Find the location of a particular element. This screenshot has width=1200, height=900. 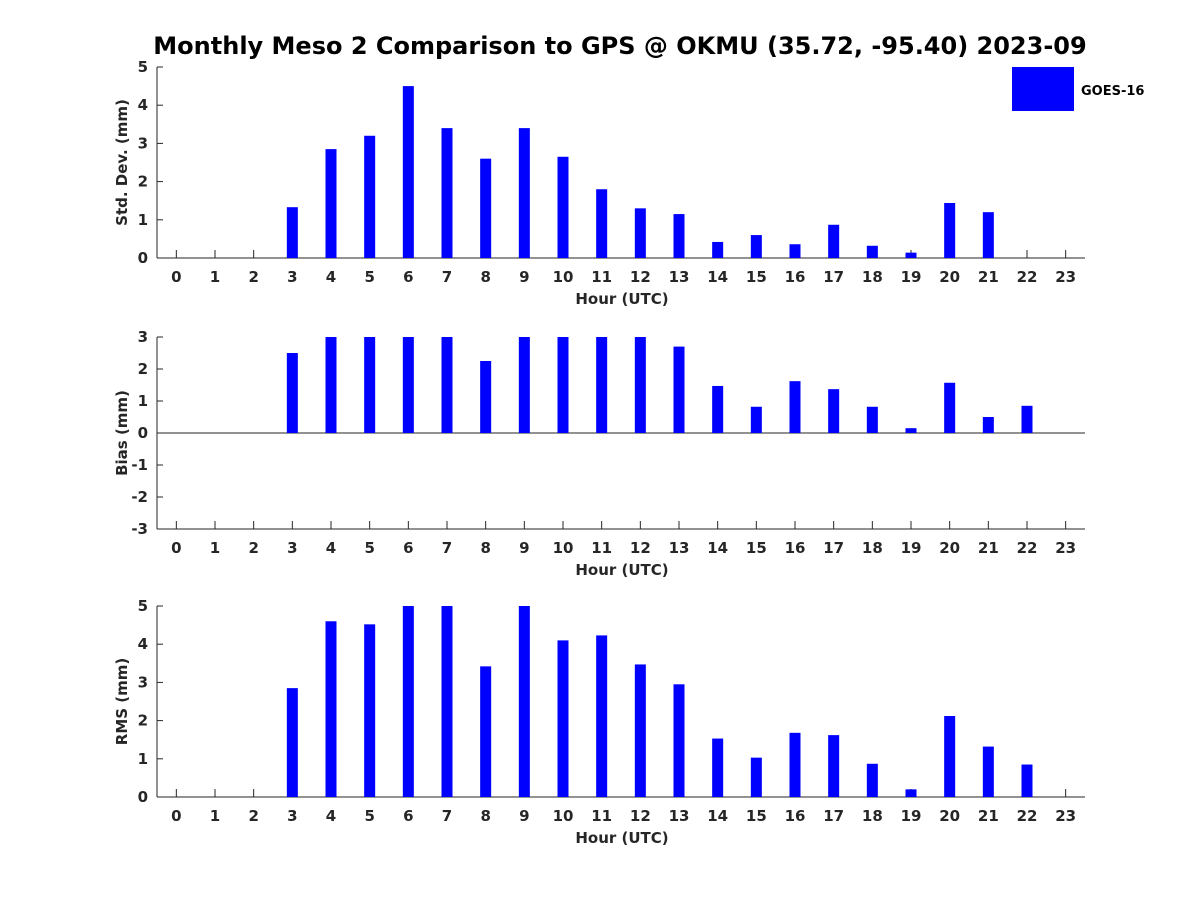

y-tick-label: 1 is located at coordinates (143, 220).